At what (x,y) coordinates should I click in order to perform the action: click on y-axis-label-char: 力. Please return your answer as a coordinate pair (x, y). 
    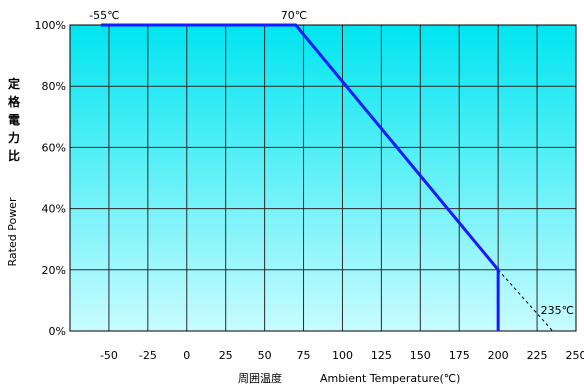
    Looking at the image, I should click on (14, 137).